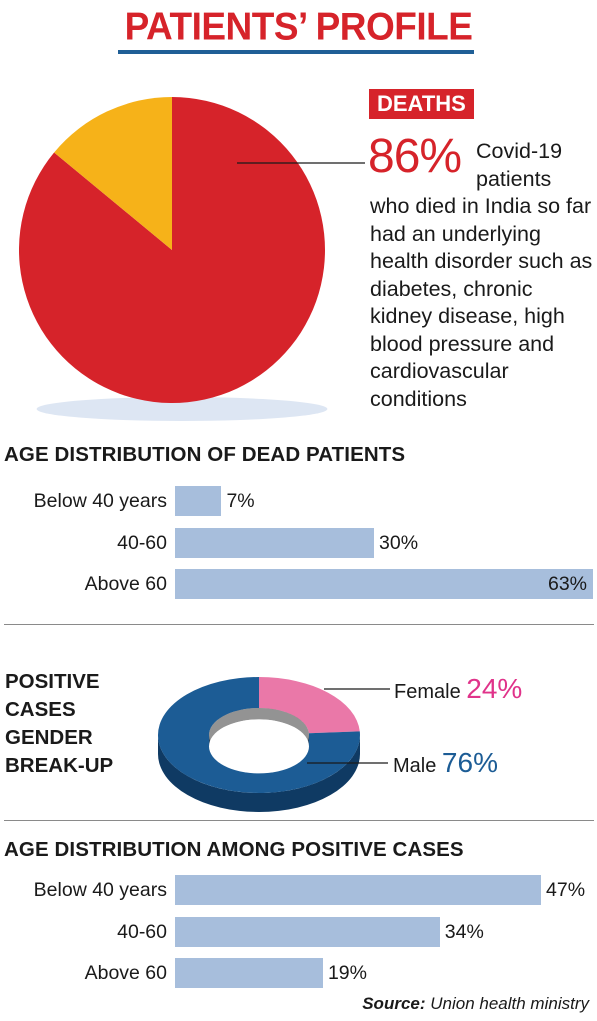 This screenshot has height=1021, width=597. What do you see at coordinates (469, 762) in the screenshot?
I see `male-percent: 76%` at bounding box center [469, 762].